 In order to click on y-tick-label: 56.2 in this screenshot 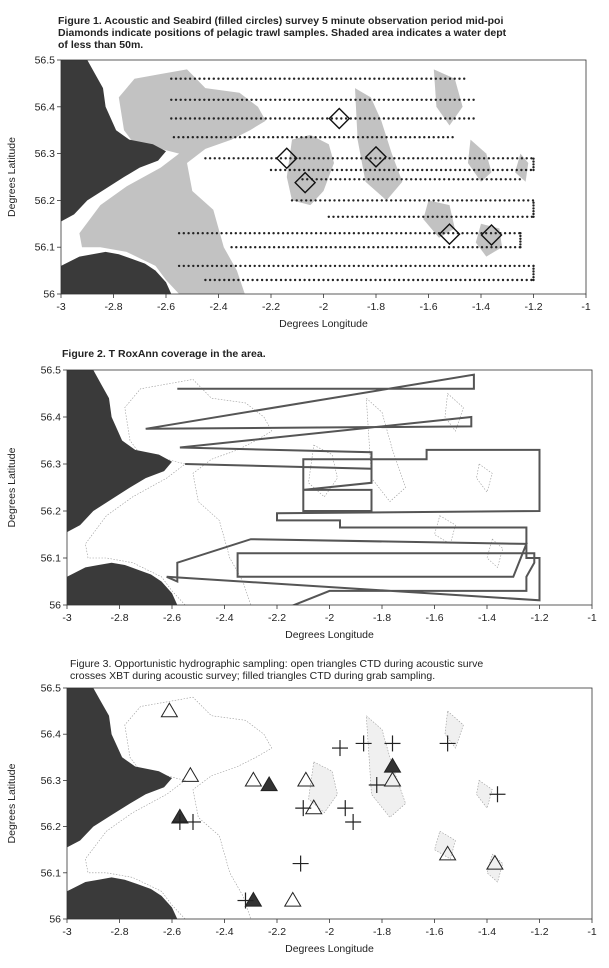, I will do `click(51, 827)`.